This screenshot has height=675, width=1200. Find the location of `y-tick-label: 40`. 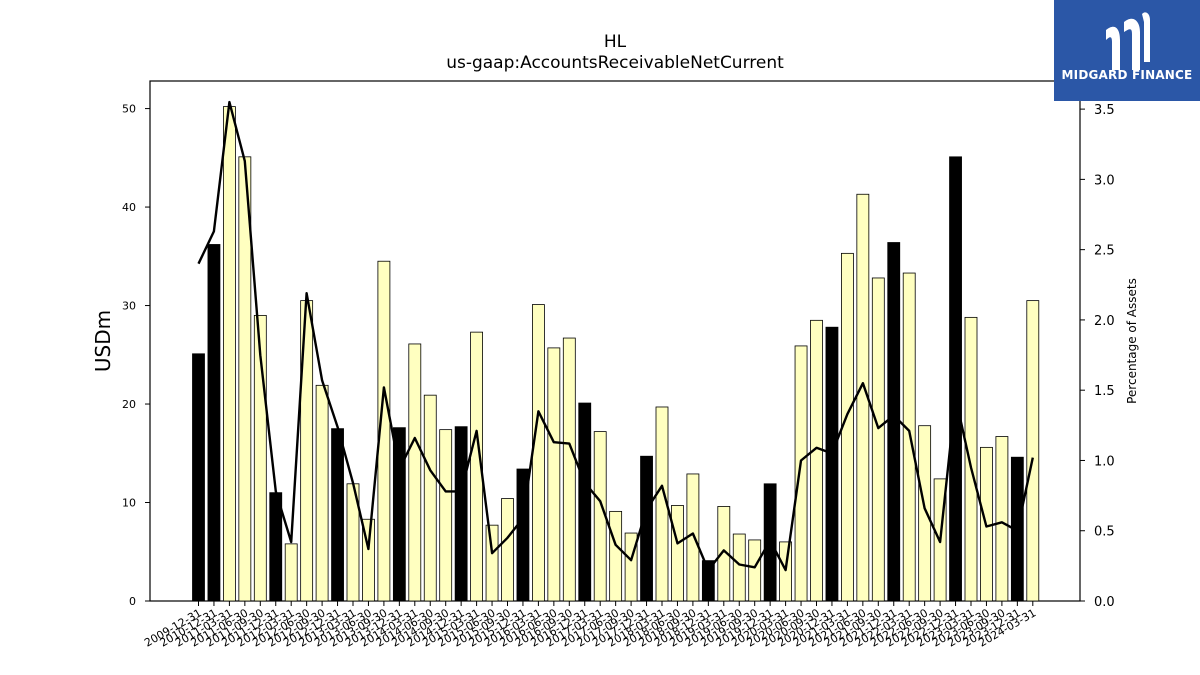

y-tick-label: 40 is located at coordinates (129, 207).